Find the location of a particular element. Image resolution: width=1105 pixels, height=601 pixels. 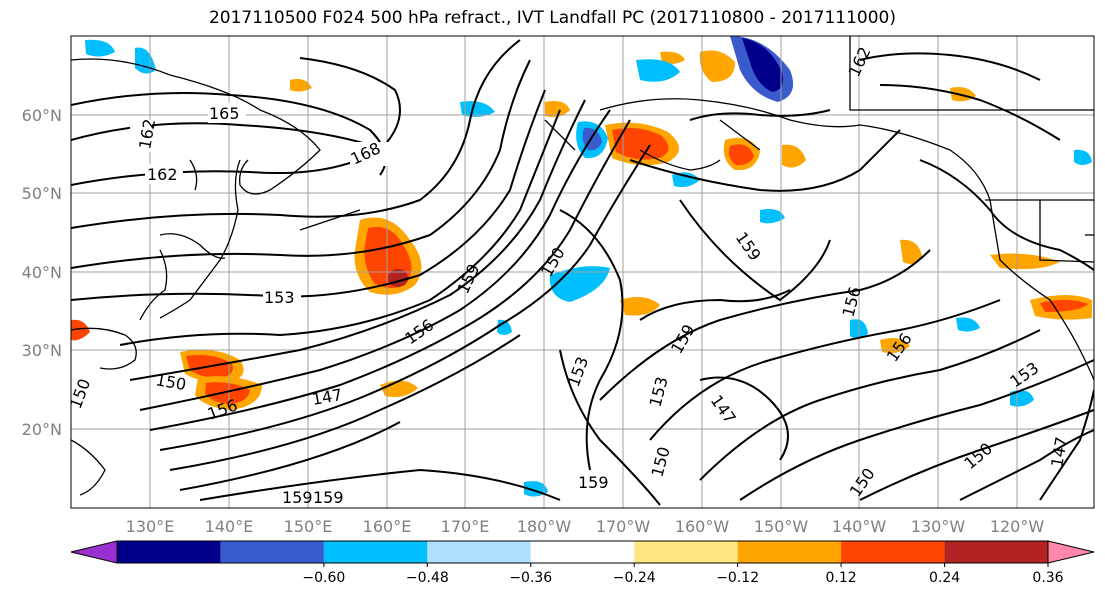

latitude-label: 50°N is located at coordinates (42, 193).